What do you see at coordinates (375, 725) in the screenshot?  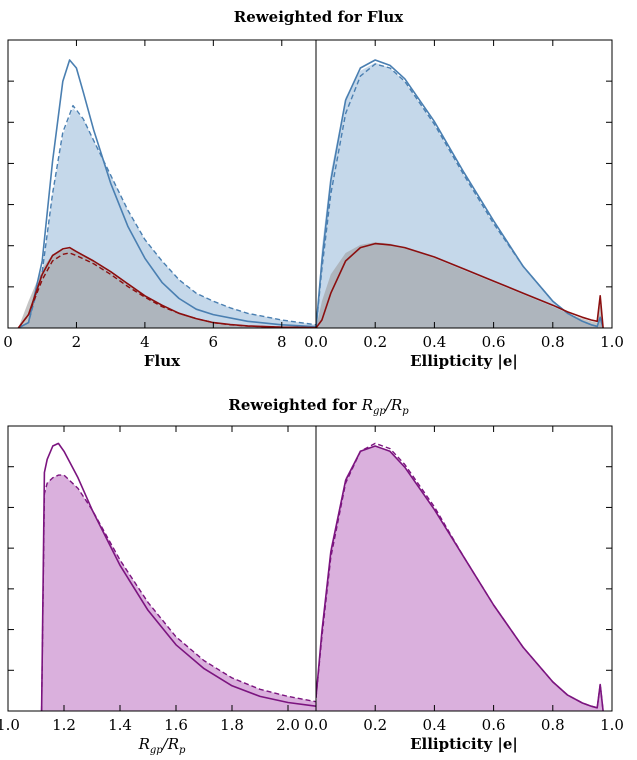 I see `bottom-right-xtick-label: 0.2` at bounding box center [375, 725].